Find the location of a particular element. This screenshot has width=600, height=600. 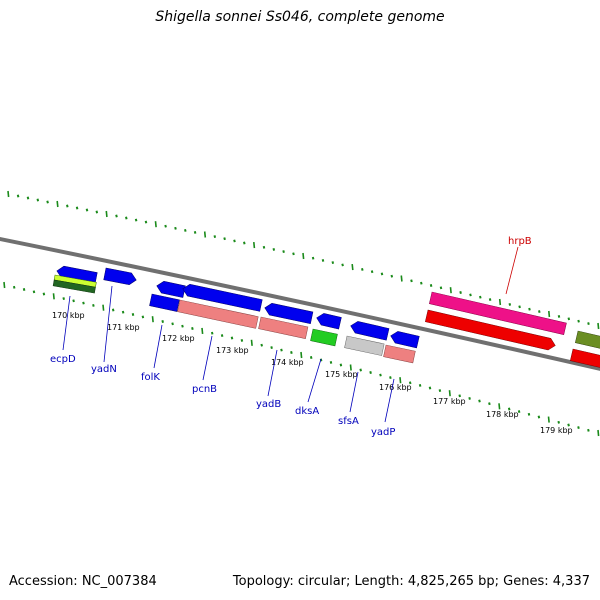

kbp-label: 171 kbp is located at coordinates (123, 327).